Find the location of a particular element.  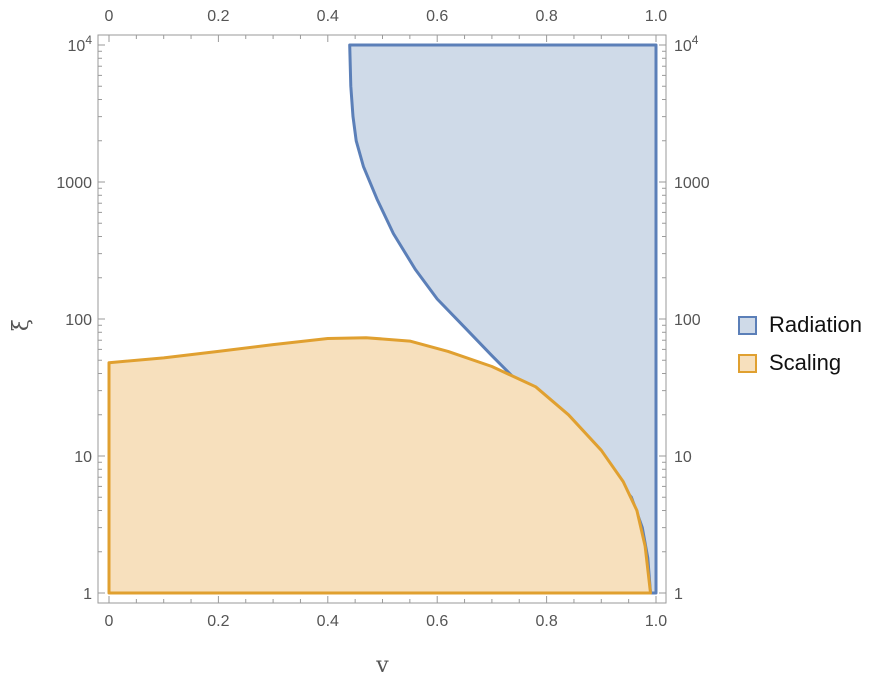

y-tick-label-right: 100 is located at coordinates (687, 320).